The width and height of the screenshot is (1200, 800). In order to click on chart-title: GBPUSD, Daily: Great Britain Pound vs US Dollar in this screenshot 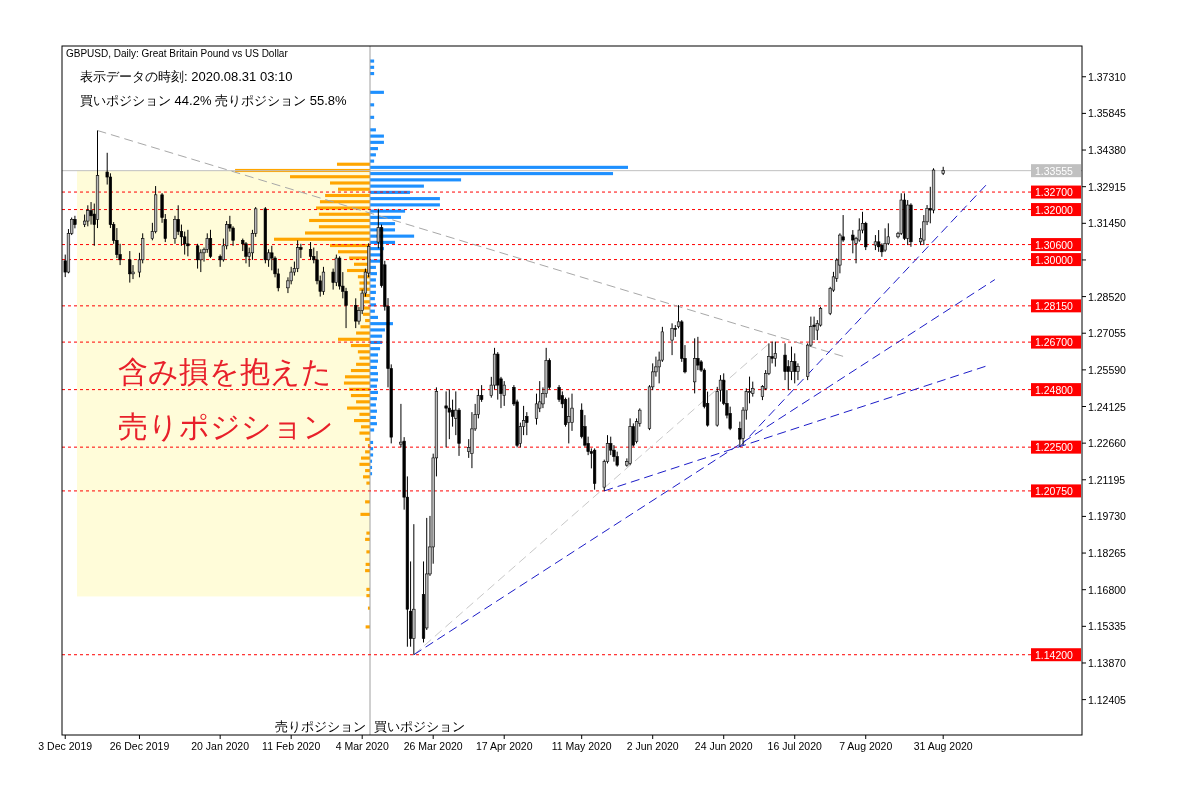, I will do `click(177, 53)`.